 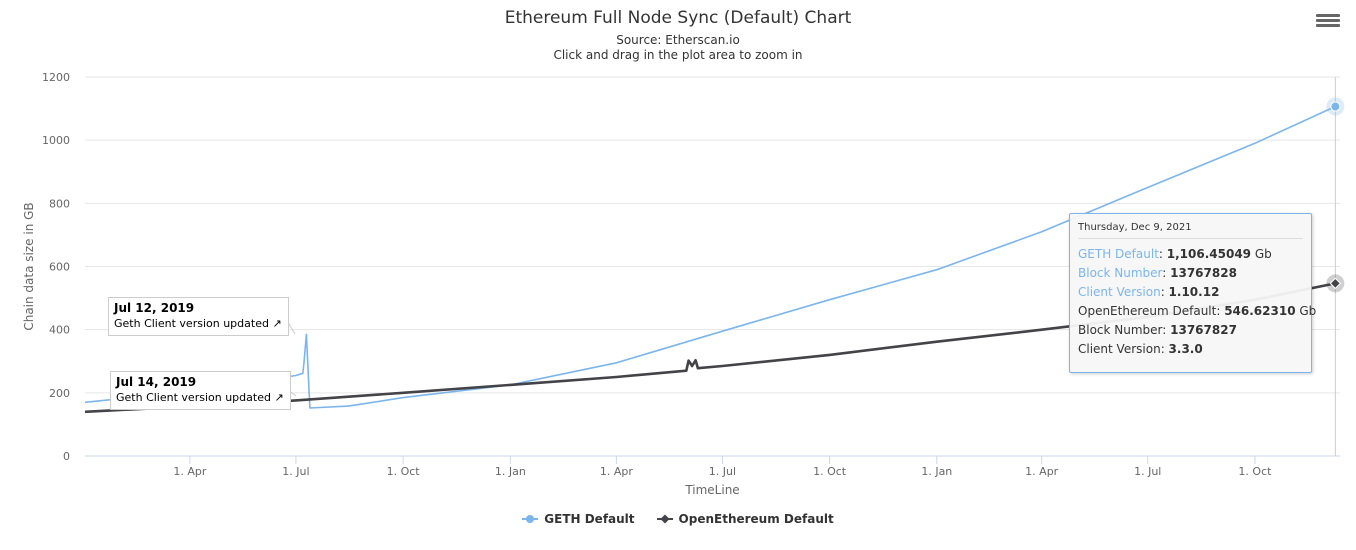 What do you see at coordinates (1260, 311) in the screenshot?
I see `tooltip-value: 546.62310` at bounding box center [1260, 311].